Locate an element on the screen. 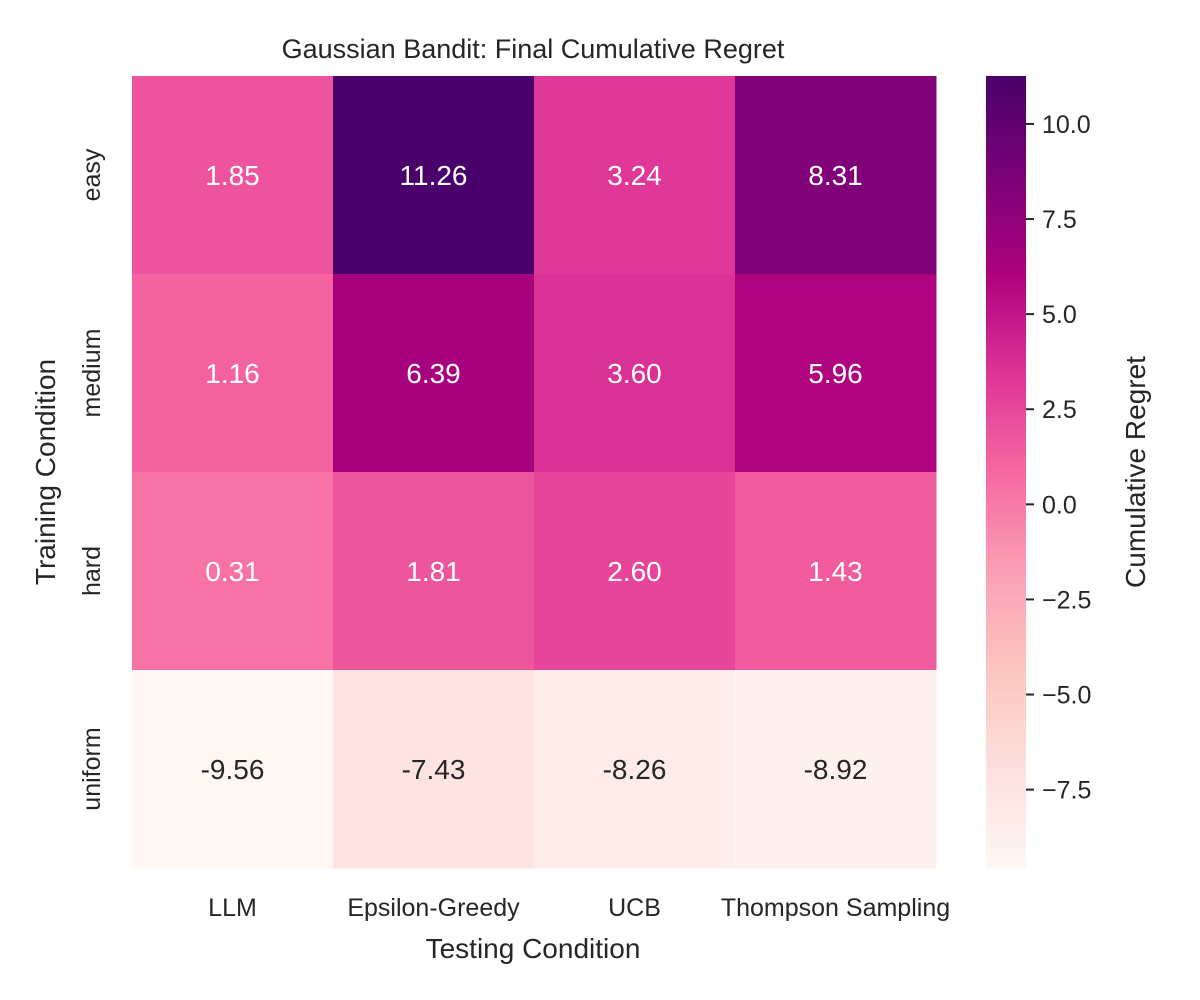 The height and width of the screenshot is (1000, 1200). colorbar-tick-label: 2.5 is located at coordinates (1059, 410).